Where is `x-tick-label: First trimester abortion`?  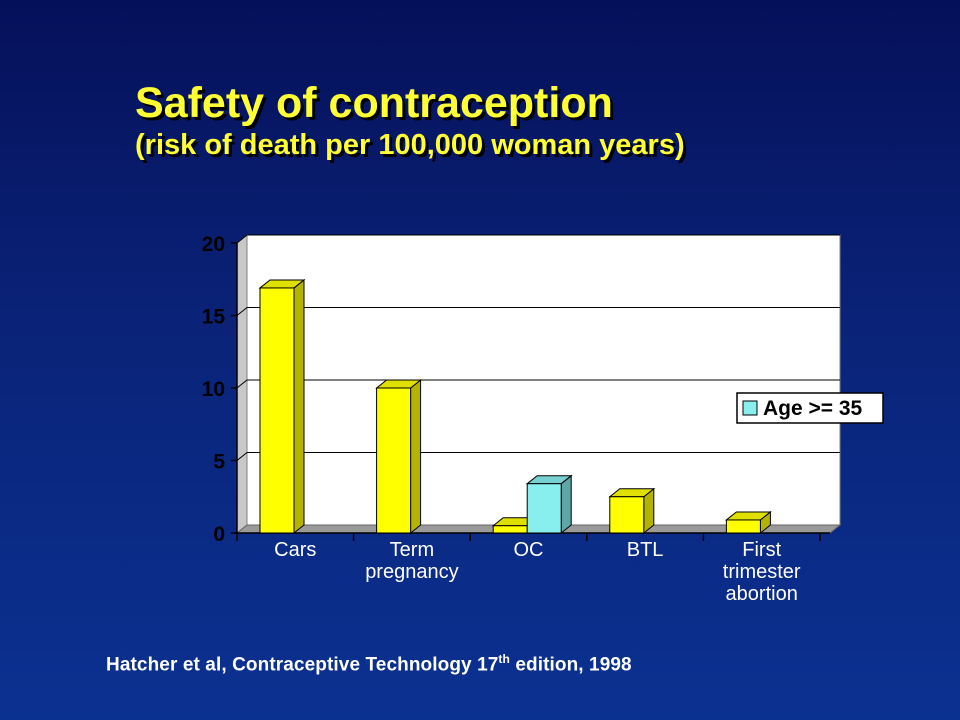
x-tick-label: First trimester abortion is located at coordinates (762, 572).